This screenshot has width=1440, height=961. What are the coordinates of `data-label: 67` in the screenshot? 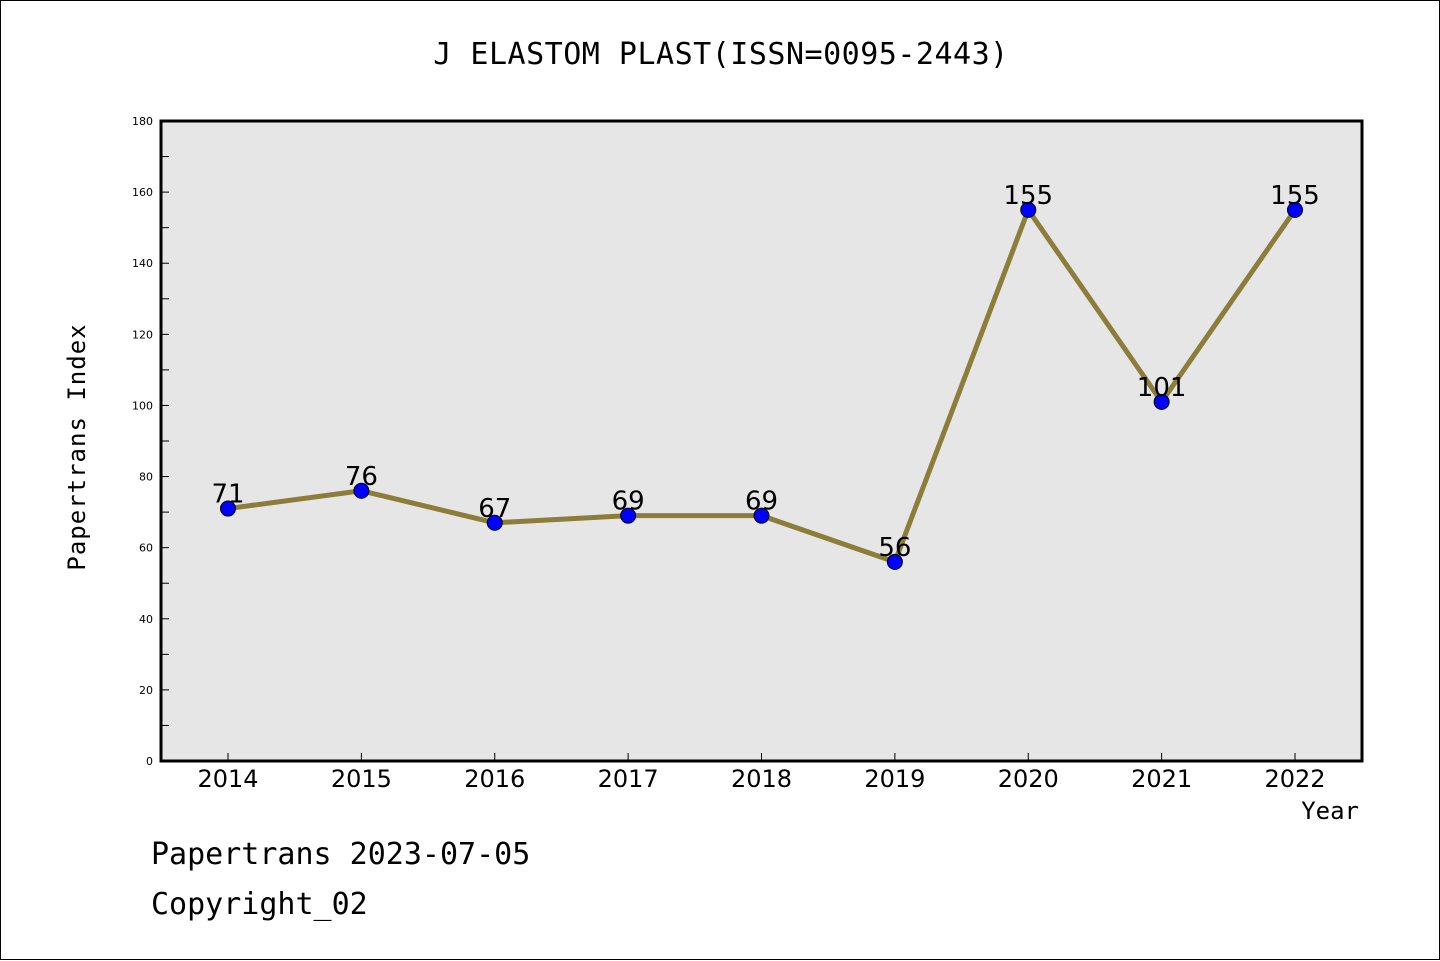 It's located at (494, 509).